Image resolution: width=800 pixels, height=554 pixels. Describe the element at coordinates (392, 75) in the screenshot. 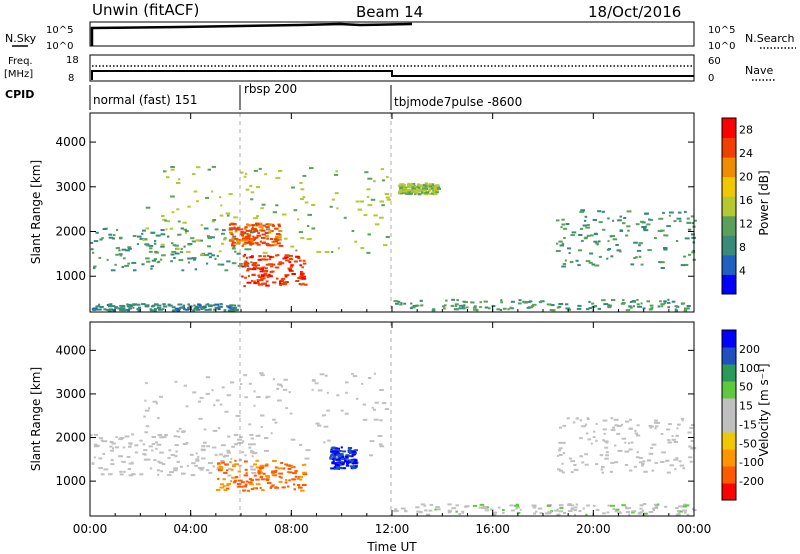

I see `freq-trace` at that location.